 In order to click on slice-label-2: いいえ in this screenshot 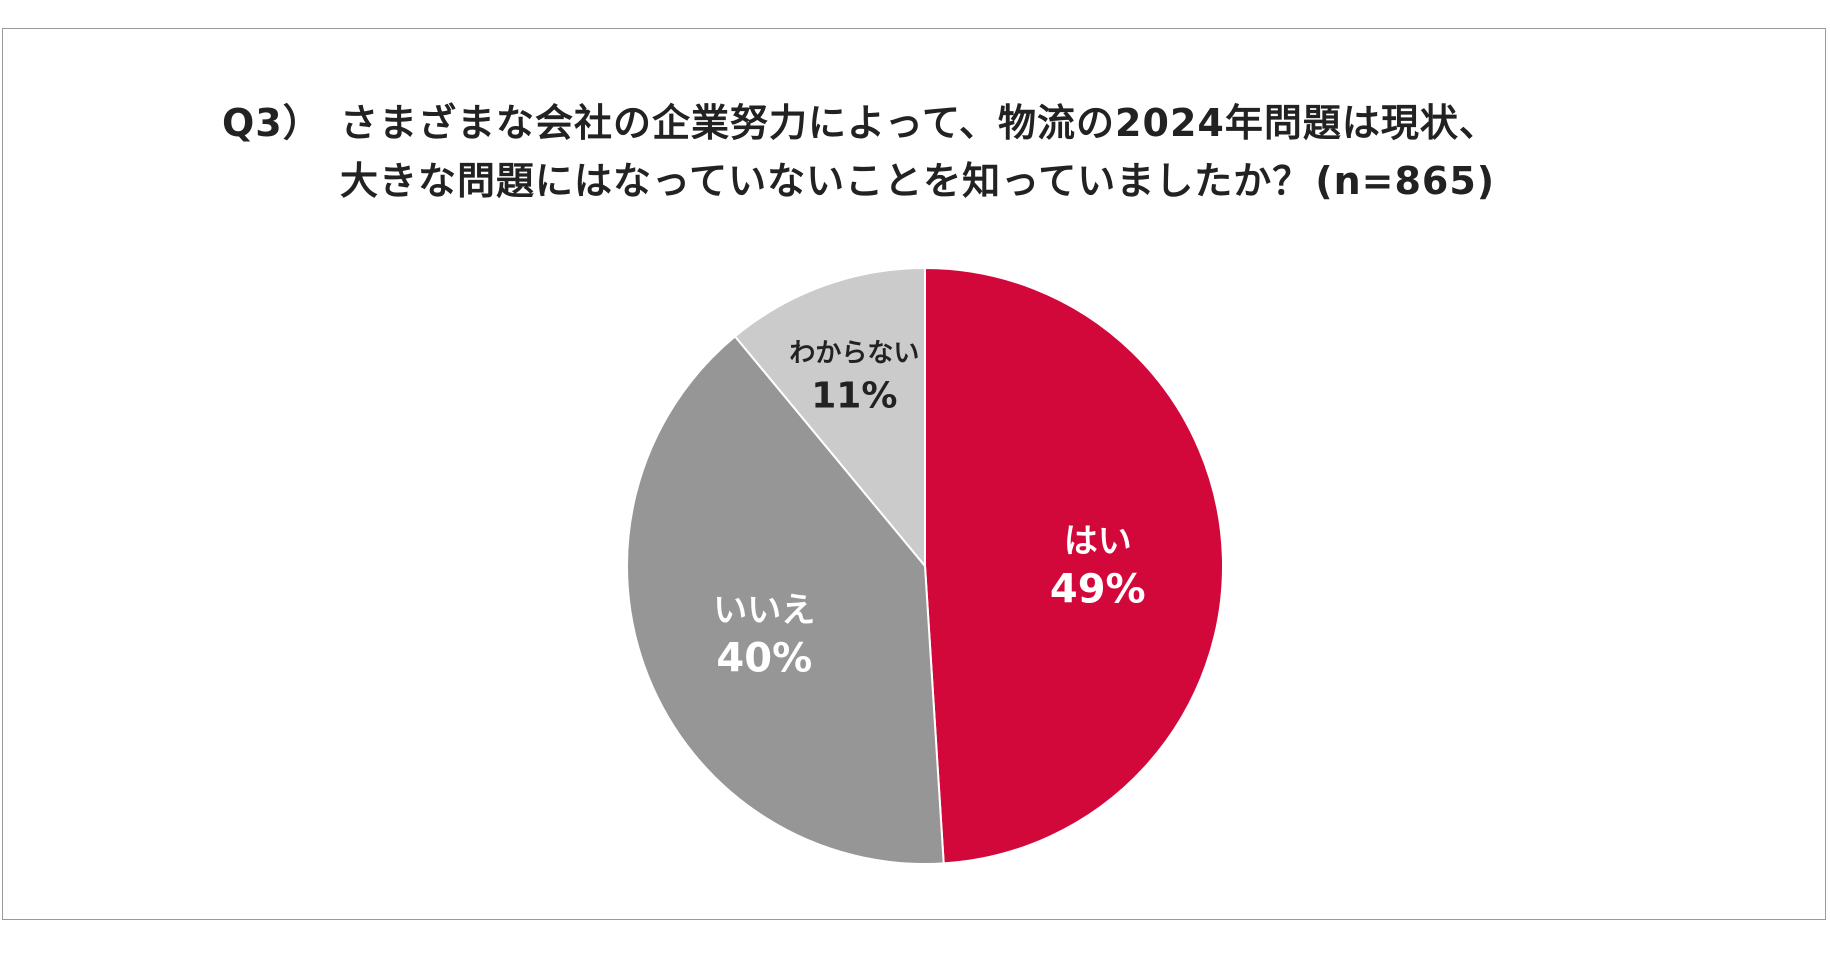, I will do `click(764, 611)`.